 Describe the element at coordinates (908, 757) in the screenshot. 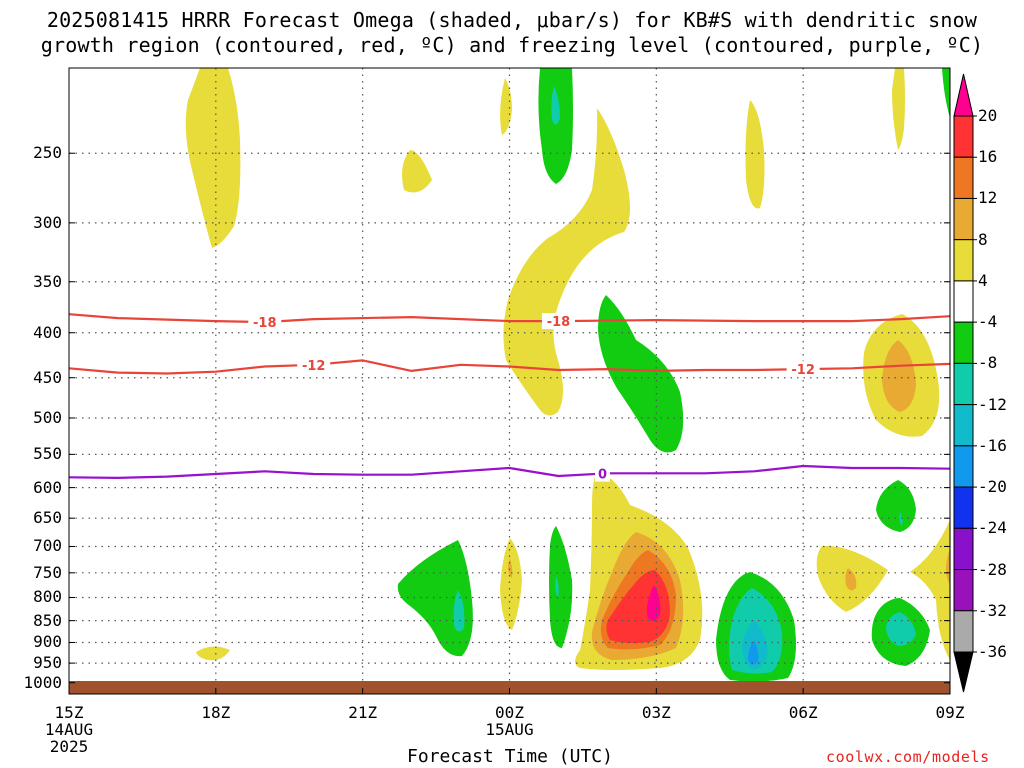

I see `credit-text: coolwx.com/models` at that location.